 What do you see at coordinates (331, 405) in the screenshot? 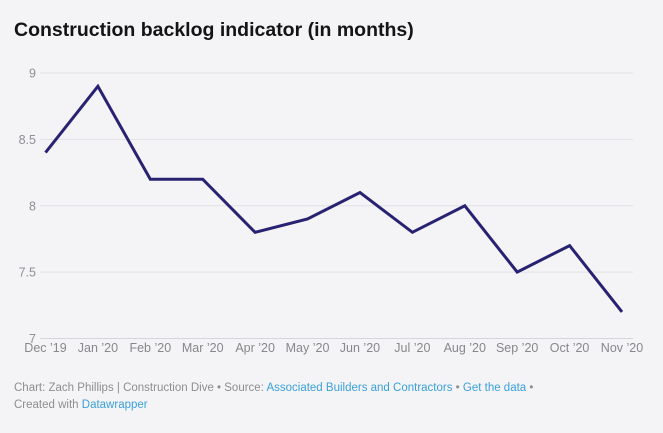
I see `footer-line-2: Created with Datawrapper` at bounding box center [331, 405].